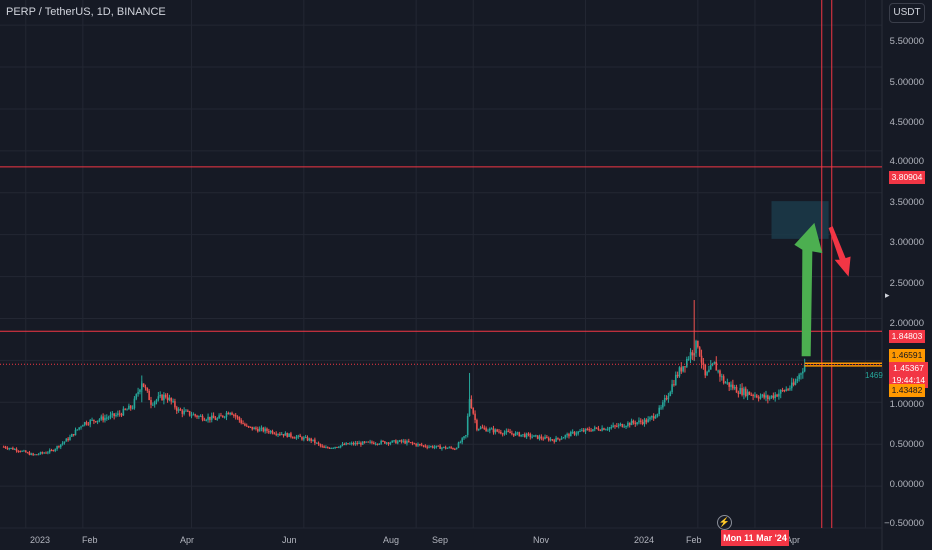 The width and height of the screenshot is (932, 550). What do you see at coordinates (755, 538) in the screenshot?
I see `date-marker: Mon 11 Mar '24` at bounding box center [755, 538].